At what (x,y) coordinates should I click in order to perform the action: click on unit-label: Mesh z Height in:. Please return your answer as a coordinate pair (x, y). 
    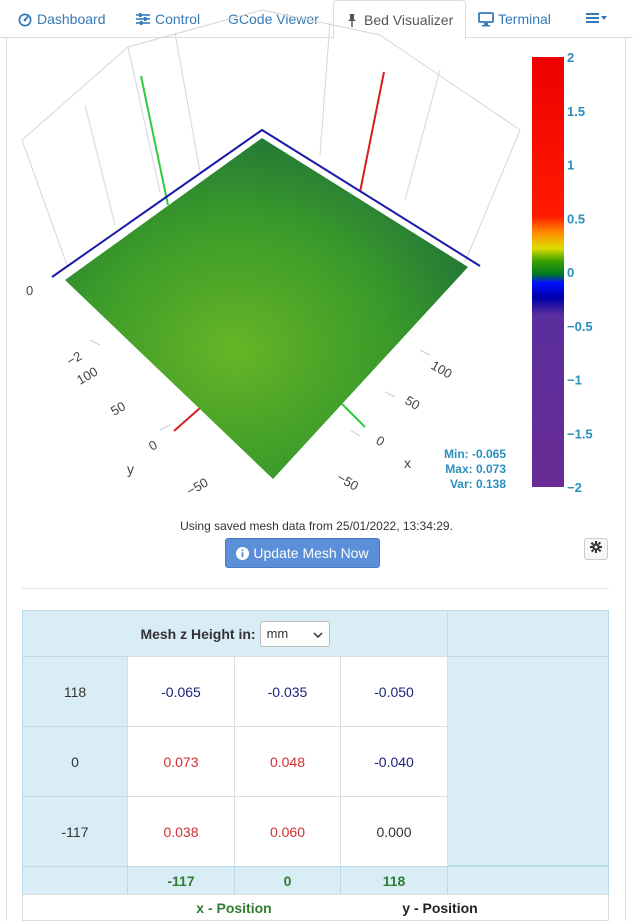
    Looking at the image, I should click on (198, 633).